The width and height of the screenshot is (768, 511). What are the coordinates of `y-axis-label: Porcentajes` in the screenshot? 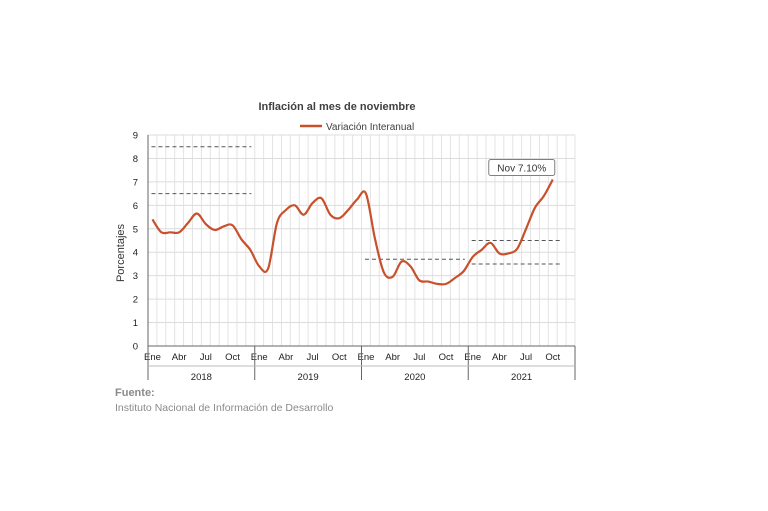 It's located at (121, 252).